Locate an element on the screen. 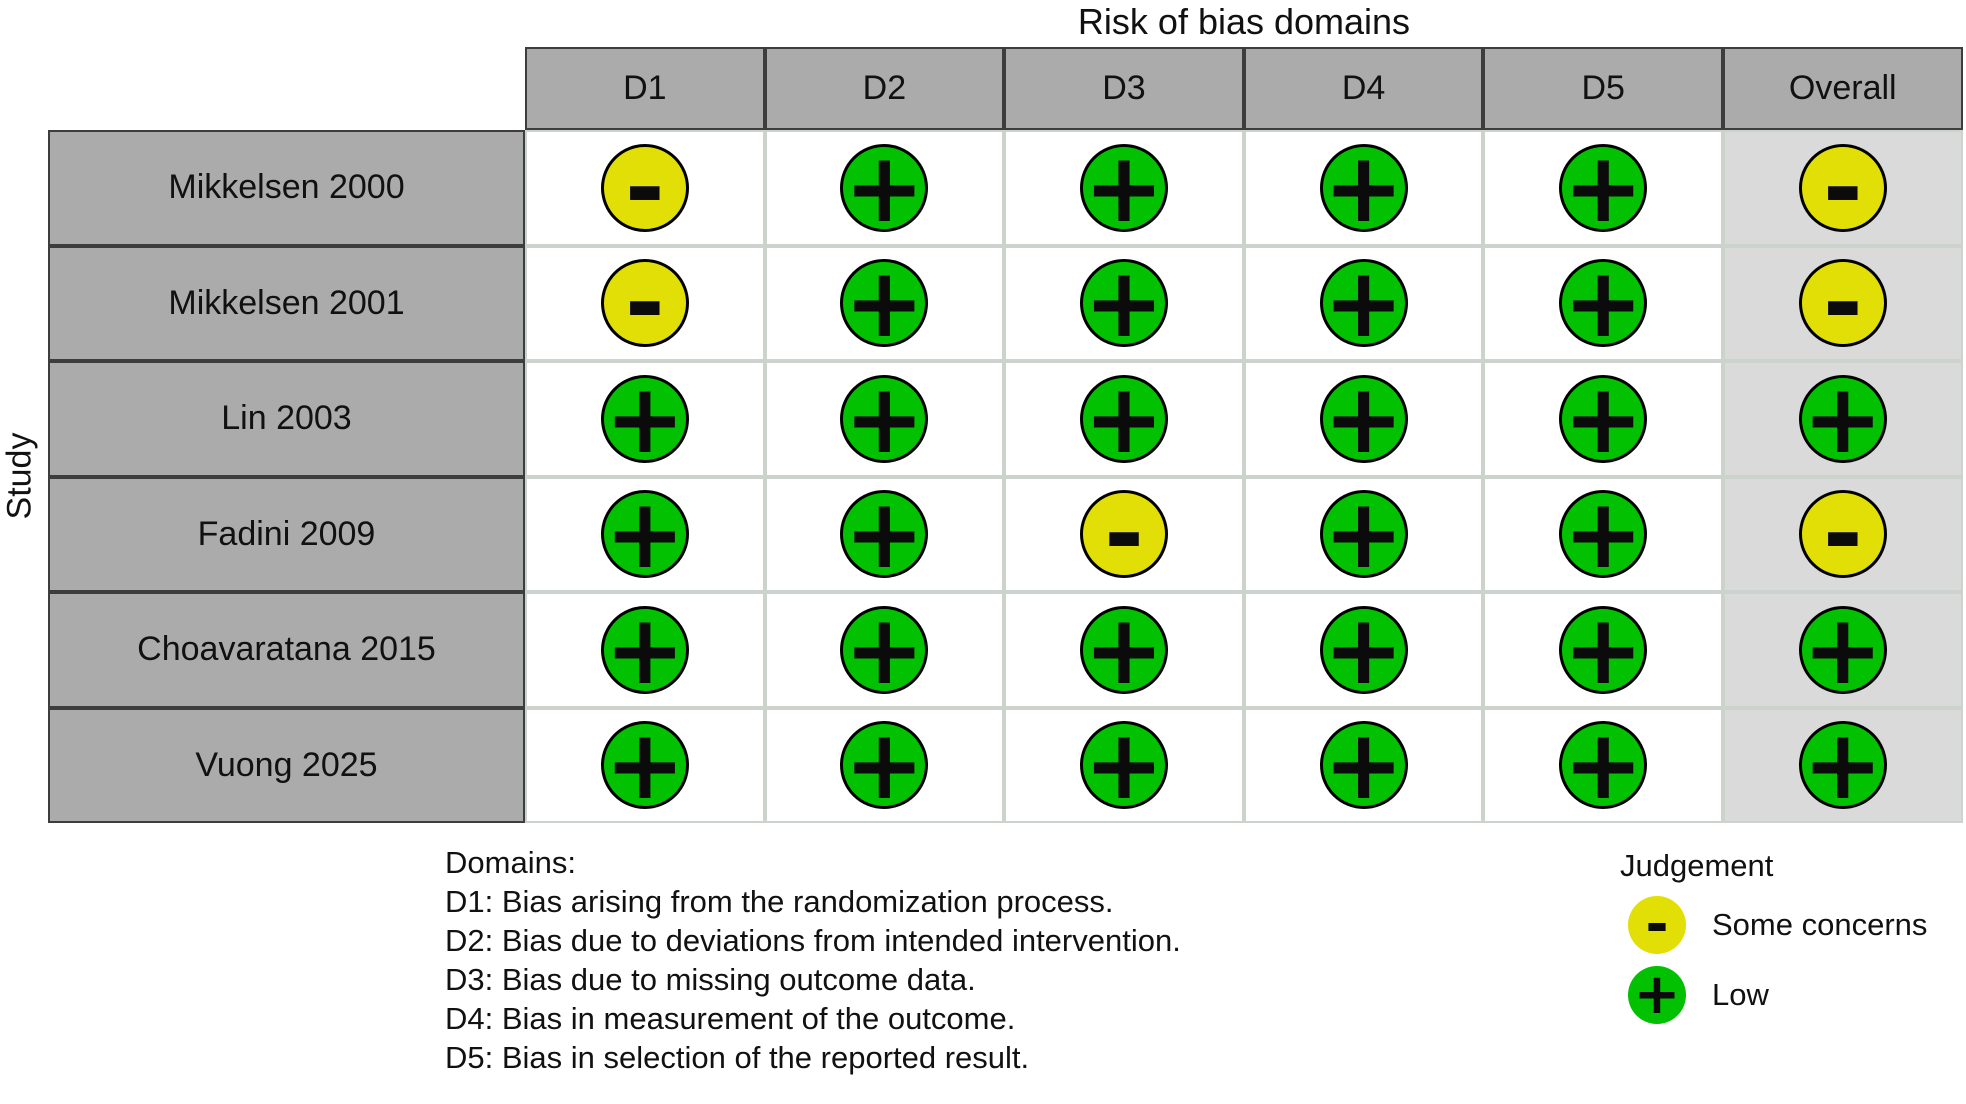 This screenshot has height=1104, width=1966. y-axis-label: Study is located at coordinates (19, 476).